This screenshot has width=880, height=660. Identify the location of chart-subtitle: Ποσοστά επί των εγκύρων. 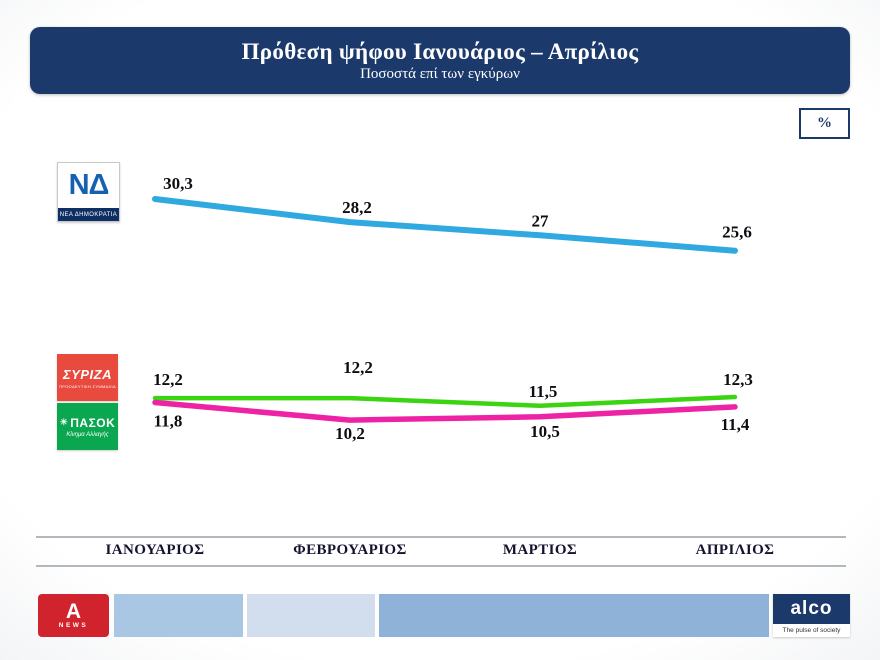
(440, 73).